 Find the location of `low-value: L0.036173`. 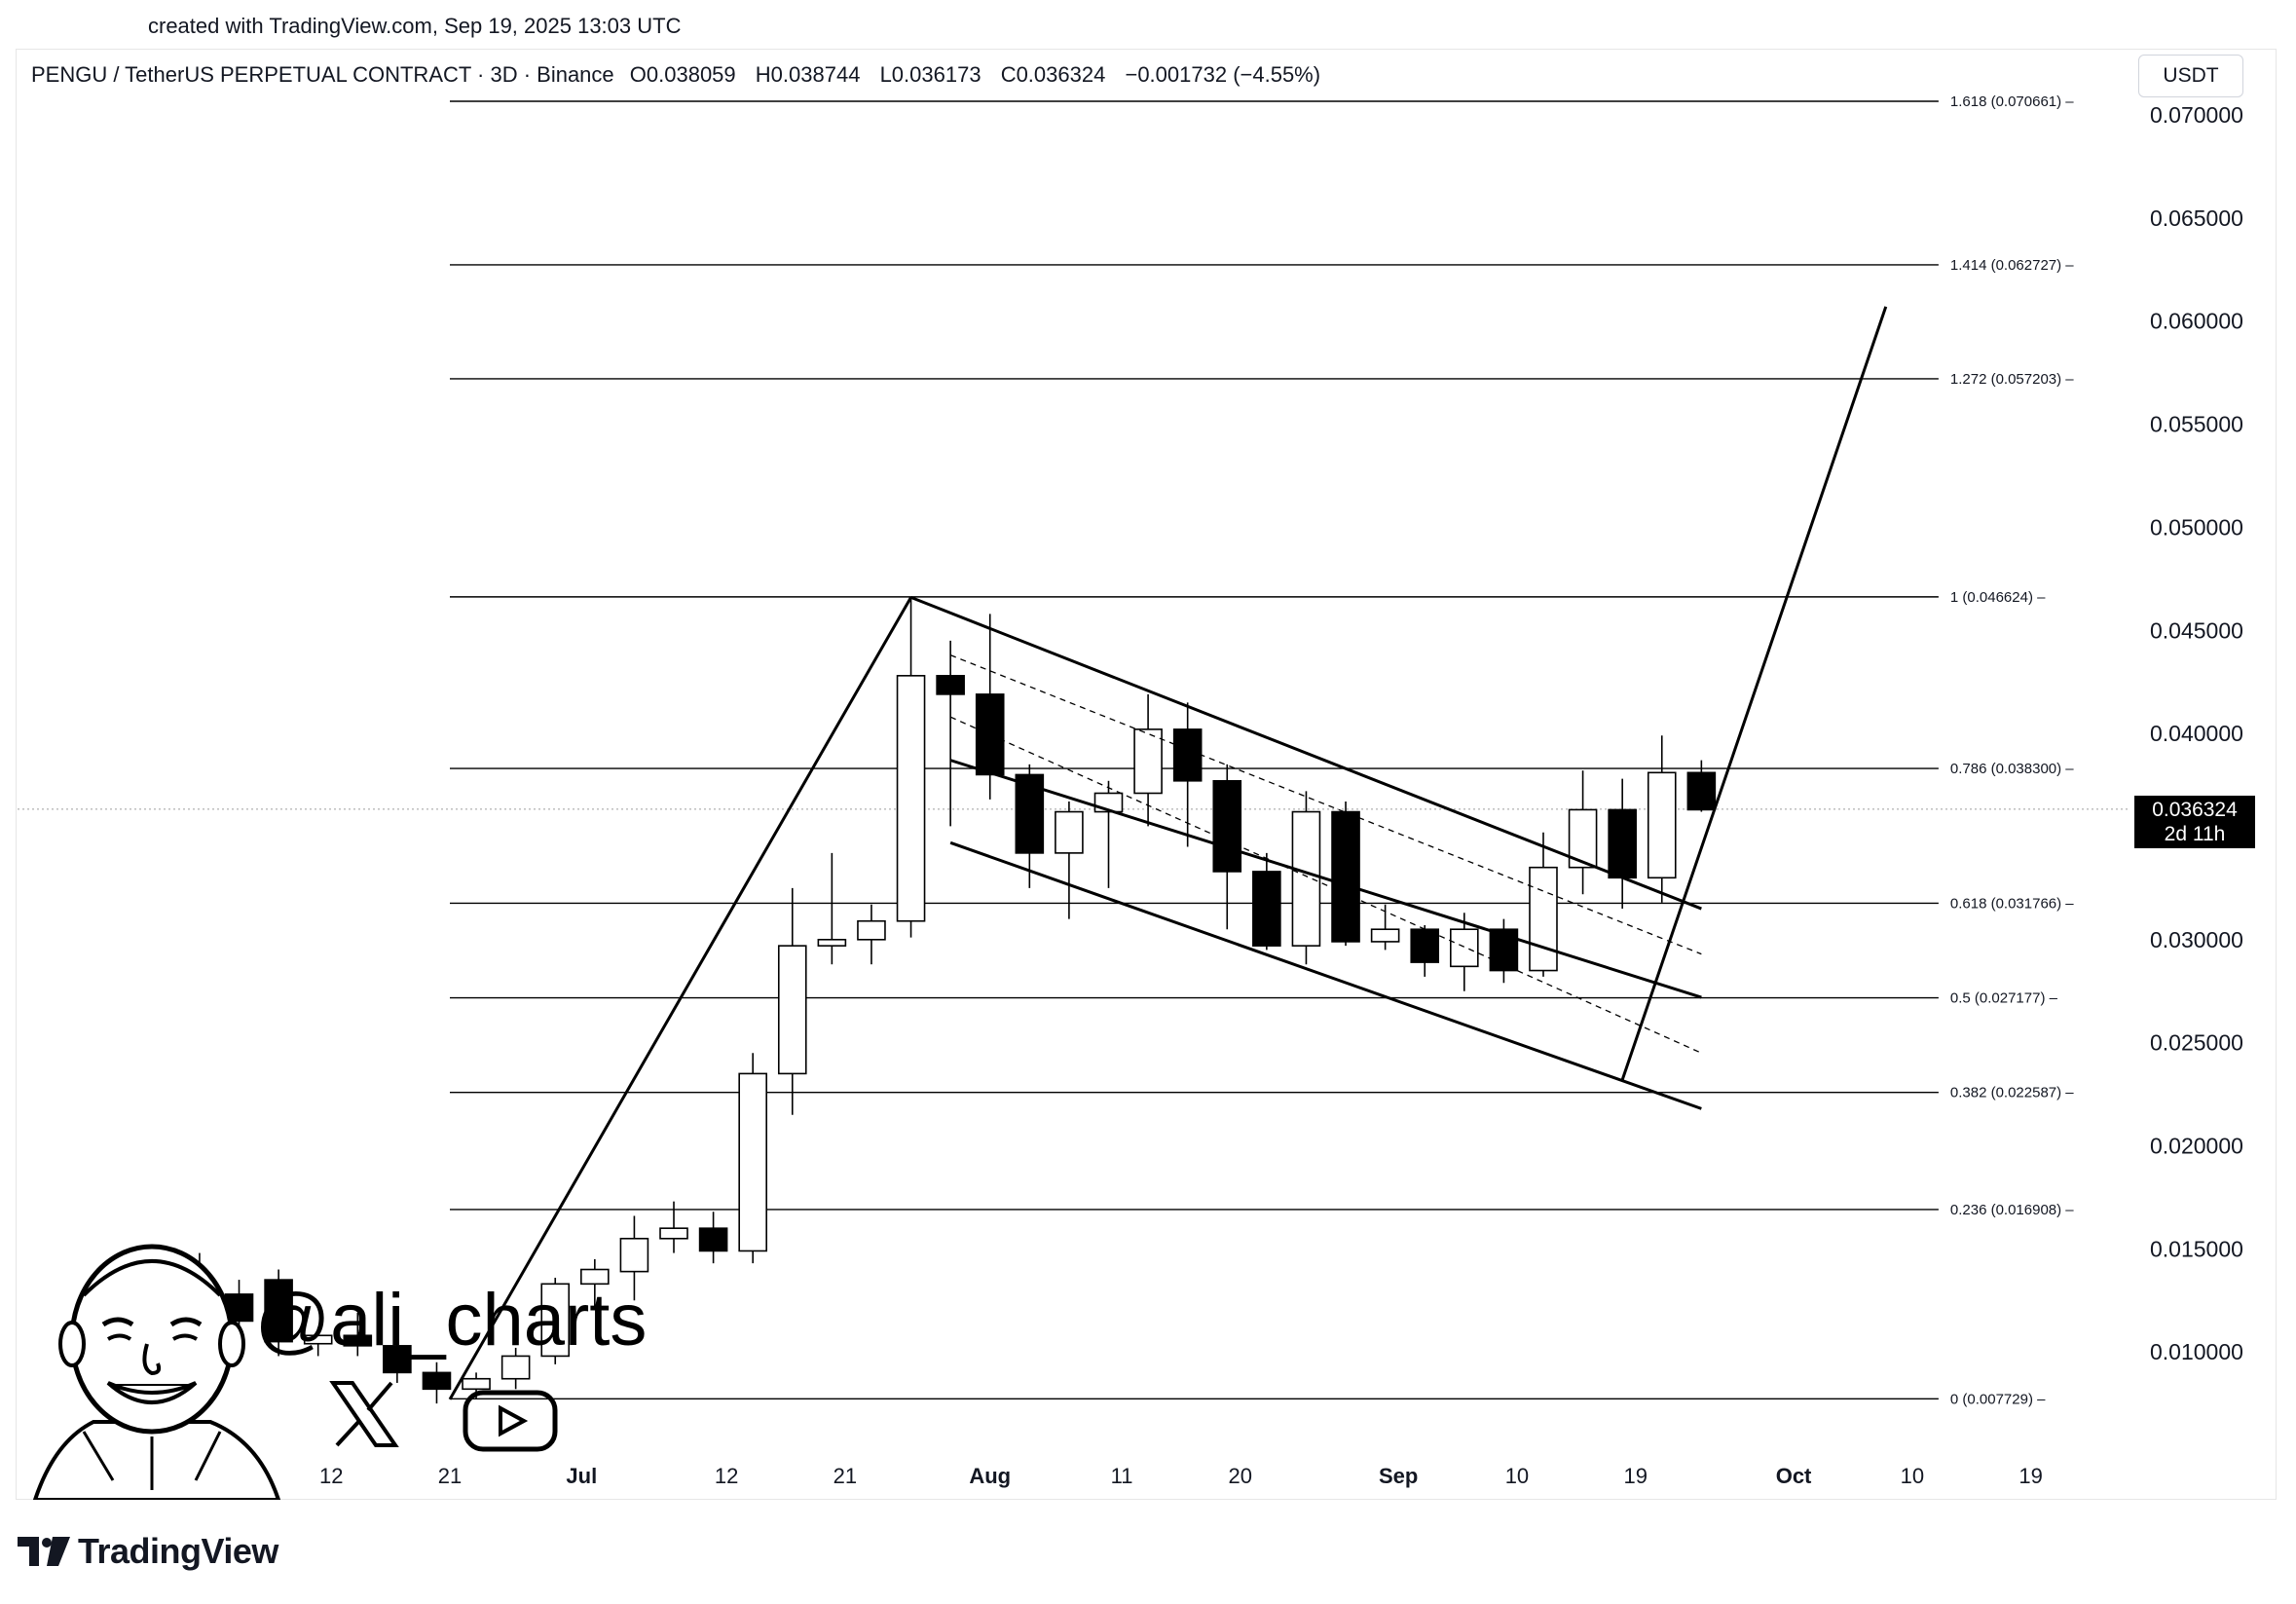

low-value: L0.036173 is located at coordinates (930, 74).